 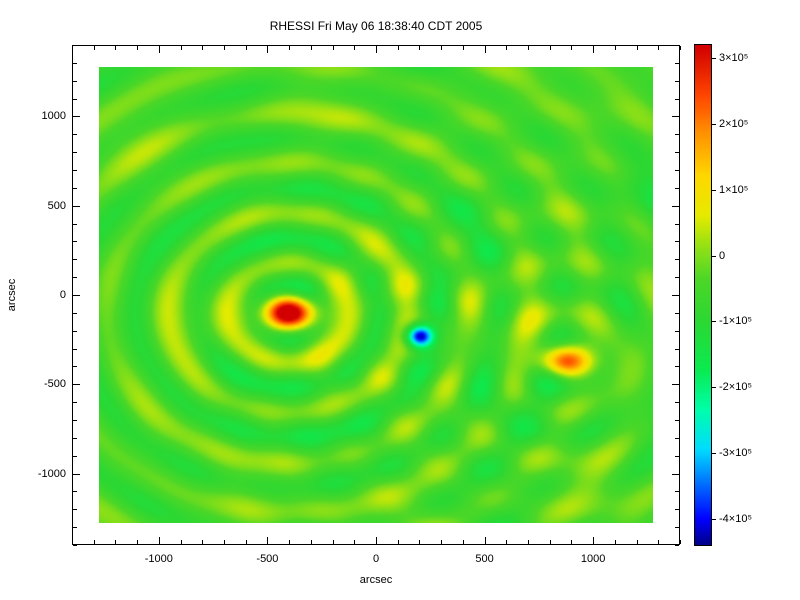 What do you see at coordinates (51, 473) in the screenshot?
I see `y-tick-label: -1000` at bounding box center [51, 473].